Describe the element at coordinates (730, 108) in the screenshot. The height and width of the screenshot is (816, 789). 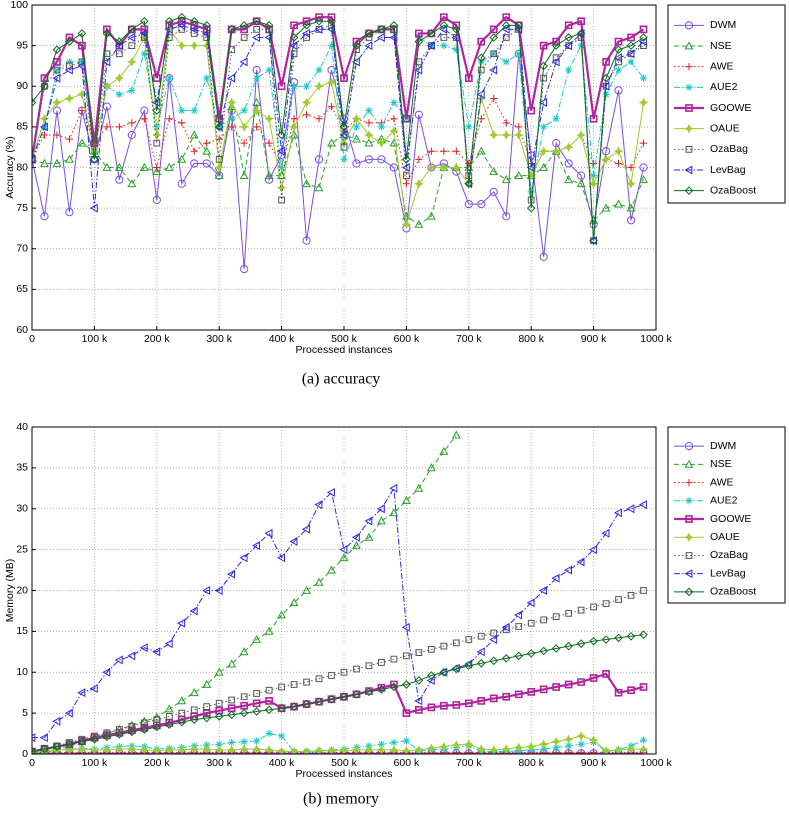
I see `legend-label: GOOWE` at that location.